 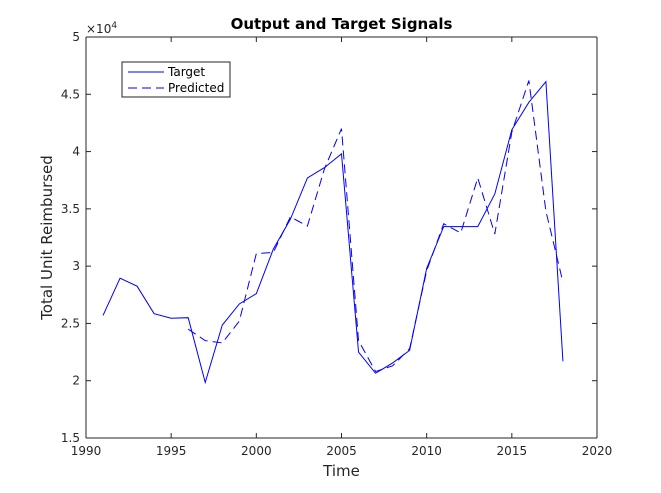 I want to click on y-tick-label: 2, so click(x=76, y=381).